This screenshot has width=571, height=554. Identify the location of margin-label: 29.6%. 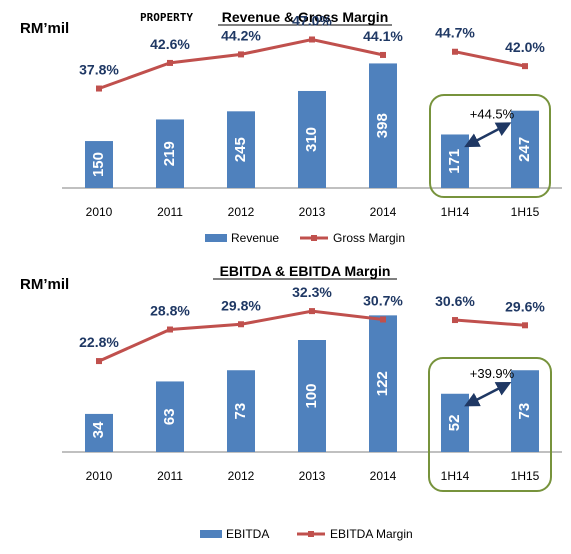
(525, 306).